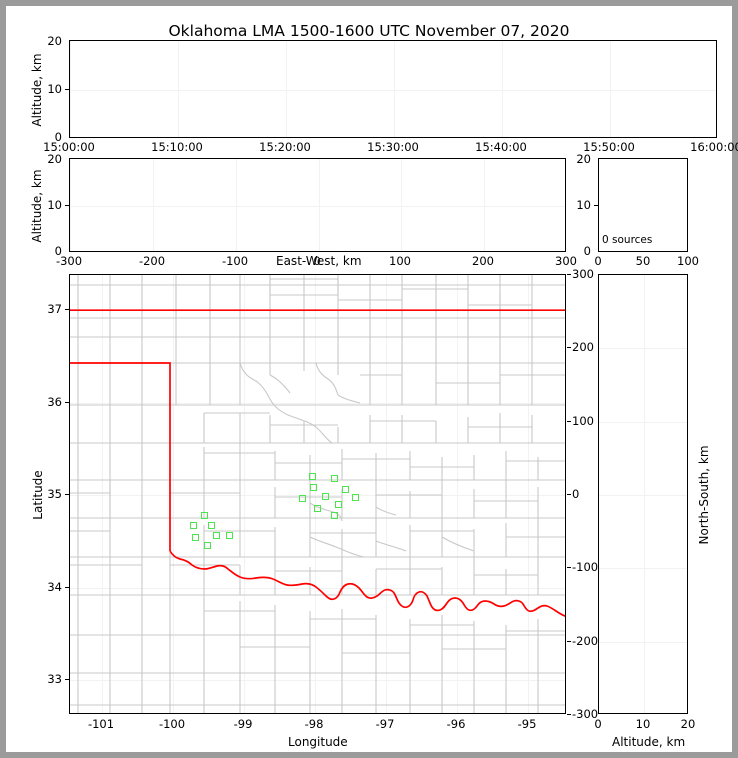  What do you see at coordinates (714, 147) in the screenshot?
I see `xtick-label: 16:00:00` at bounding box center [714, 147].